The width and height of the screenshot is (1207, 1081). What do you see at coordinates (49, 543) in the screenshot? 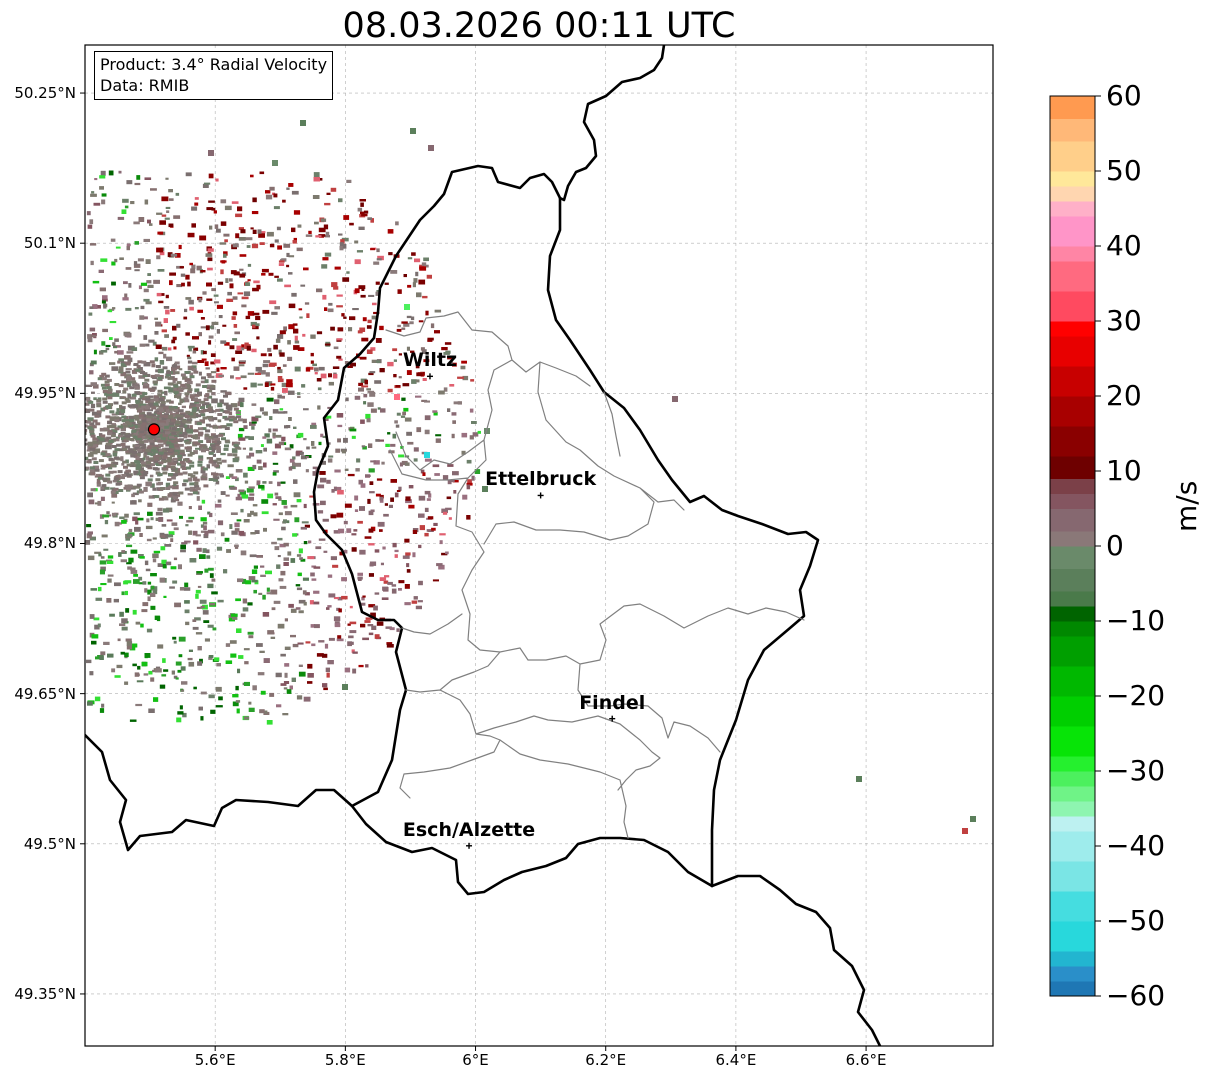
I see `y-tick-label: 49.8°N` at bounding box center [49, 543].